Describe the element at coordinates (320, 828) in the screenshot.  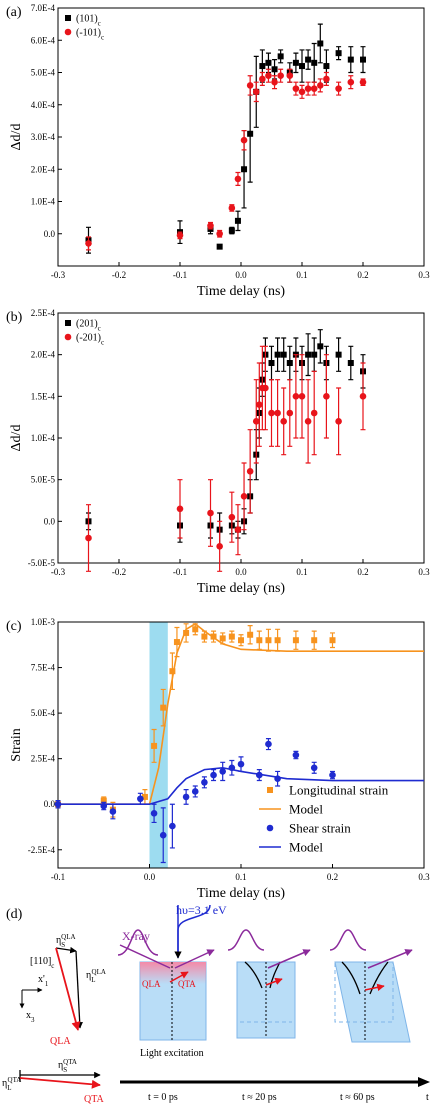
I see `legend-label: Shear strain` at that location.